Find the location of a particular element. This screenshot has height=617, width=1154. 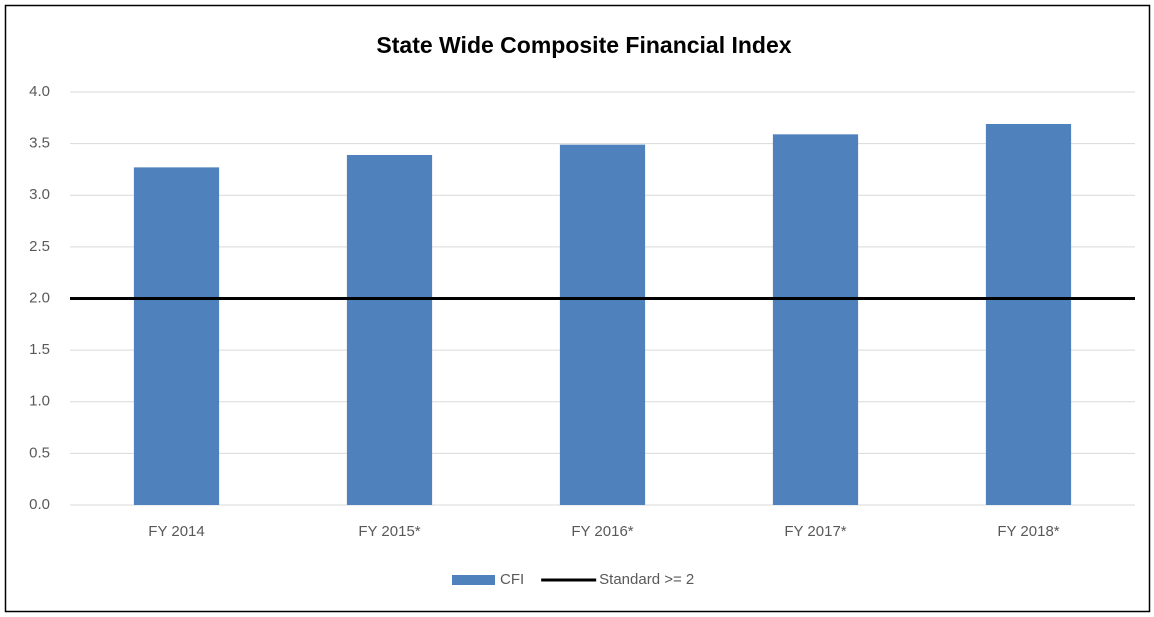

x-tick-label: FY 2018* is located at coordinates (1028, 531).